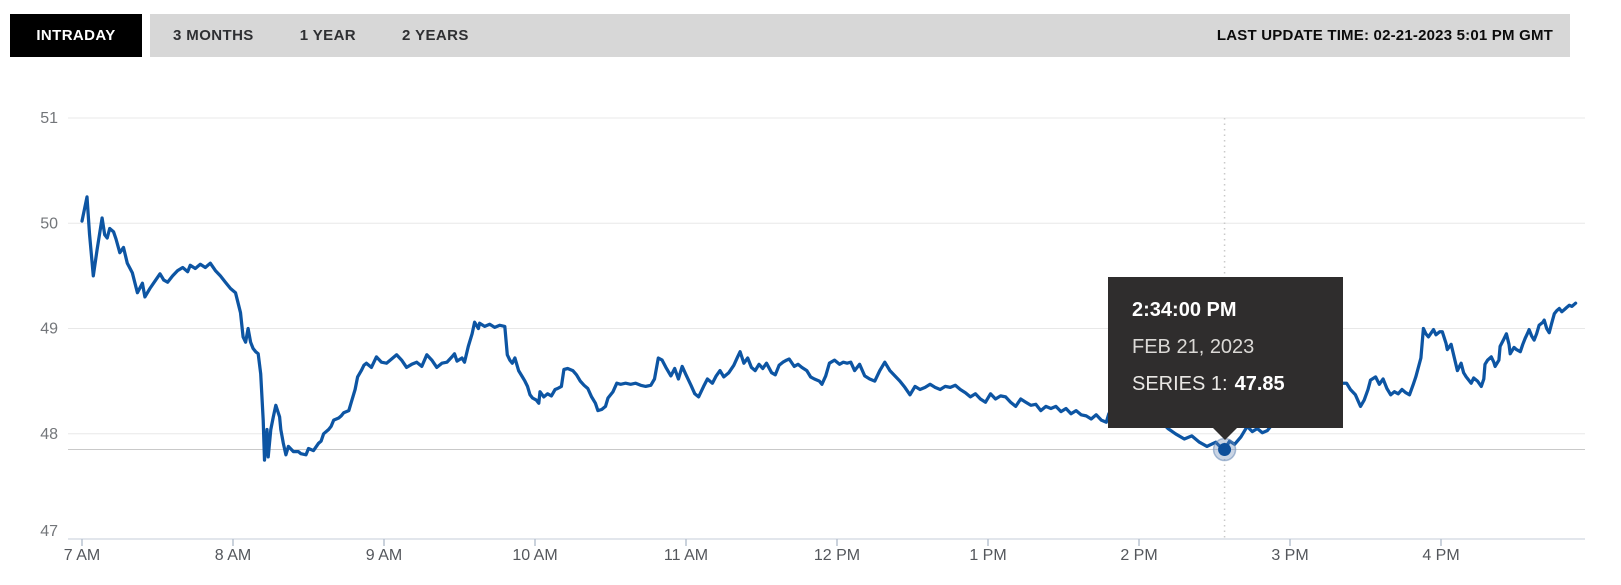  Describe the element at coordinates (837, 555) in the screenshot. I see `x-axis-label: 12 PM` at that location.